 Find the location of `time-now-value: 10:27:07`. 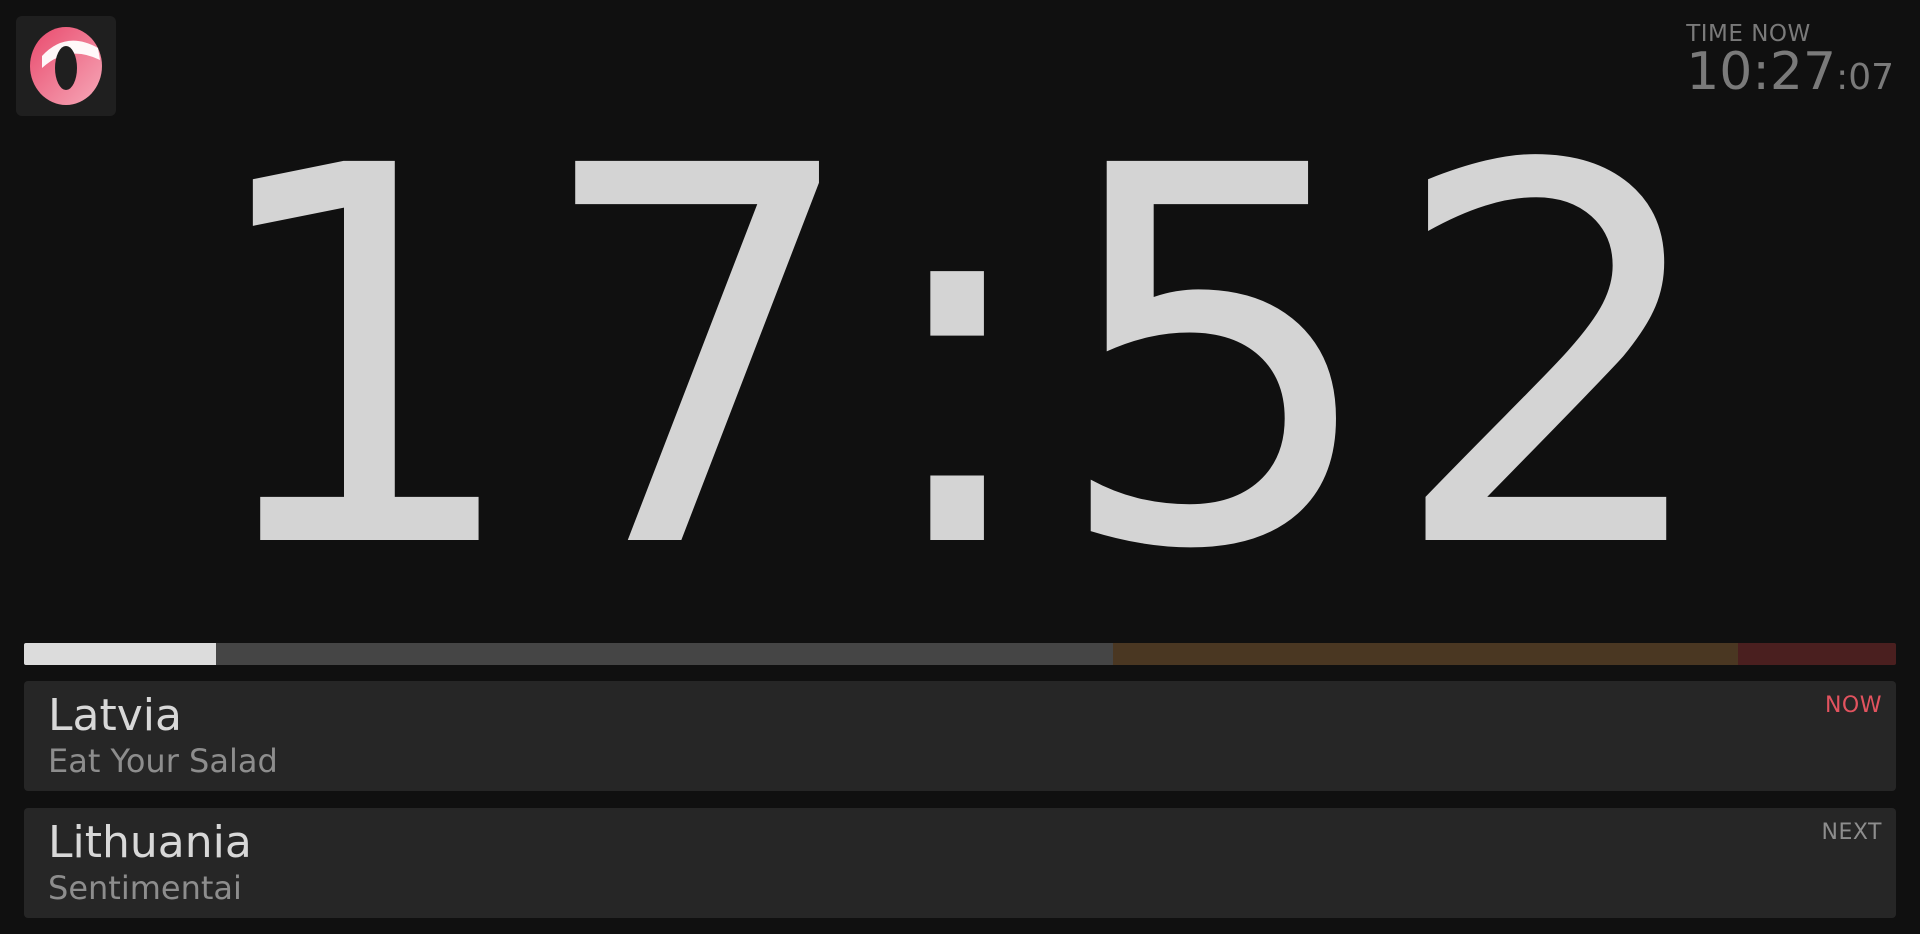

time-now-value: 10:27:07 is located at coordinates (1790, 78).